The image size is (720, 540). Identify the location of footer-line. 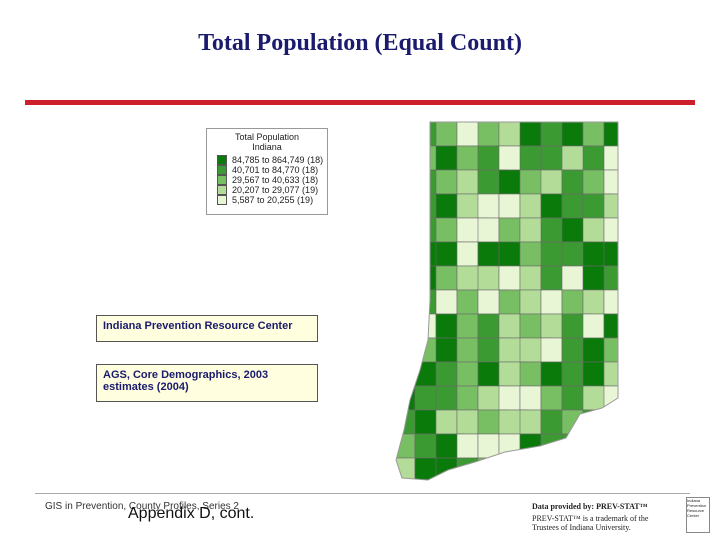
(362, 493).